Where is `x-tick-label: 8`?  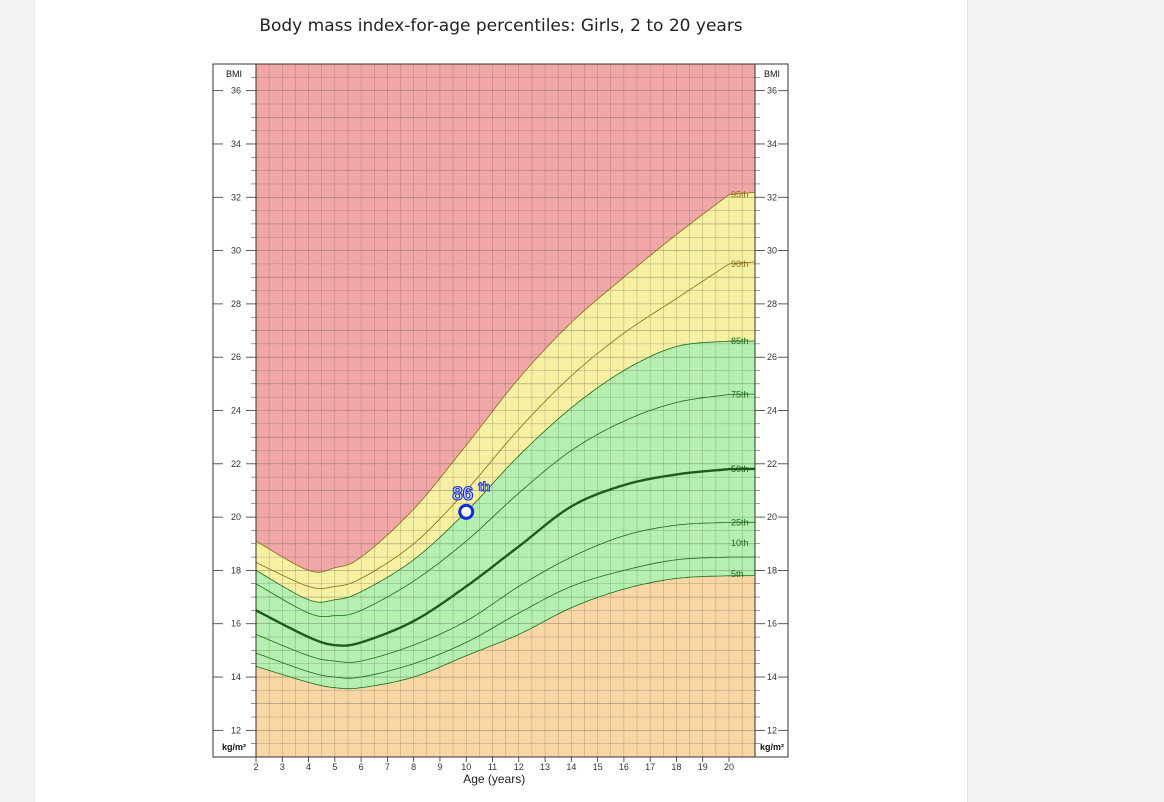 x-tick-label: 8 is located at coordinates (413, 767).